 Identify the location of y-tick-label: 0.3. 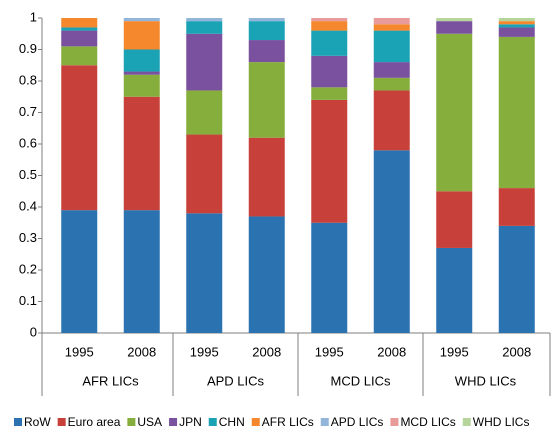
(28, 237).